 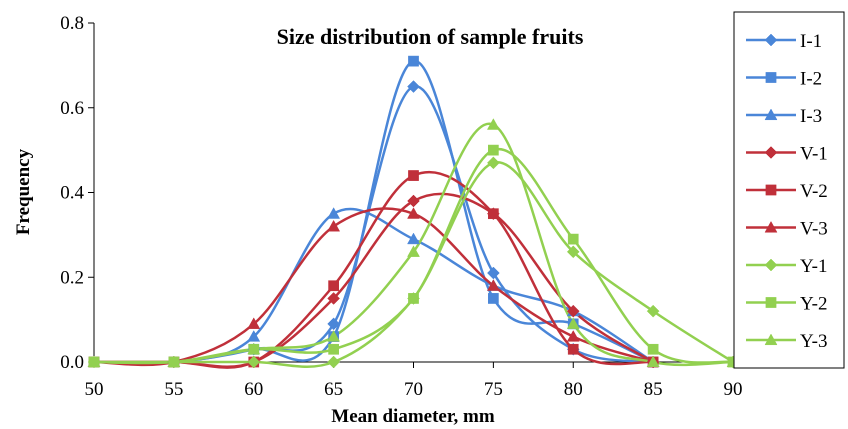 I want to click on legend-label: I-2, so click(x=811, y=79).